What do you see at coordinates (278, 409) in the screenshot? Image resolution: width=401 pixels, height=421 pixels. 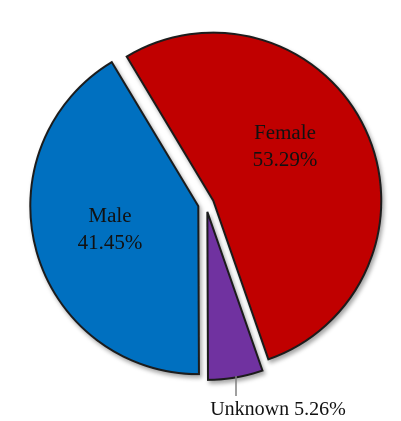 I see `slice-label-unknown: Unknown 5.26%` at bounding box center [278, 409].